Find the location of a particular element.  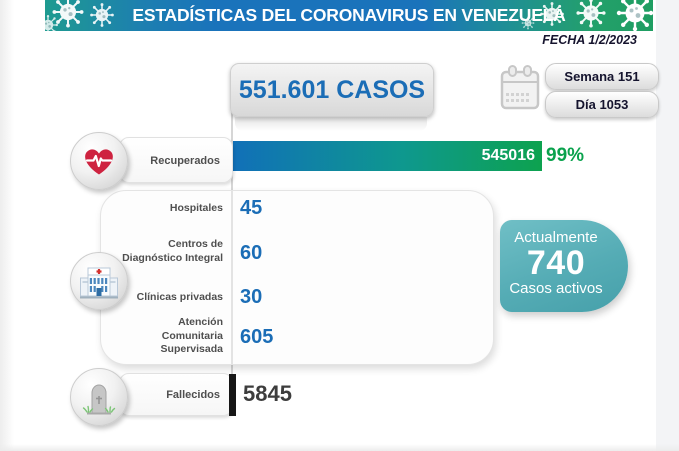

recovered-label: Recuperados is located at coordinates (176, 160).